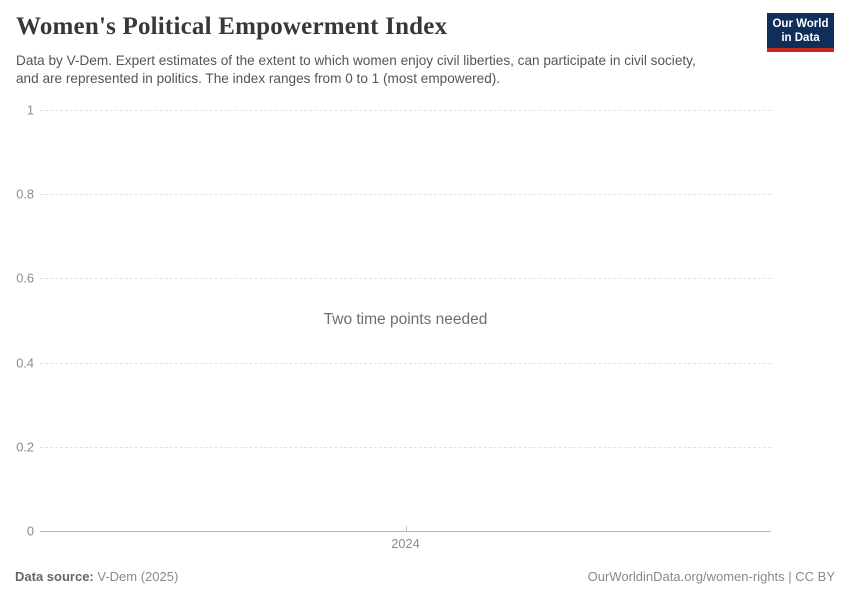  I want to click on data-source-value: V-Dem (2025), so click(138, 576).